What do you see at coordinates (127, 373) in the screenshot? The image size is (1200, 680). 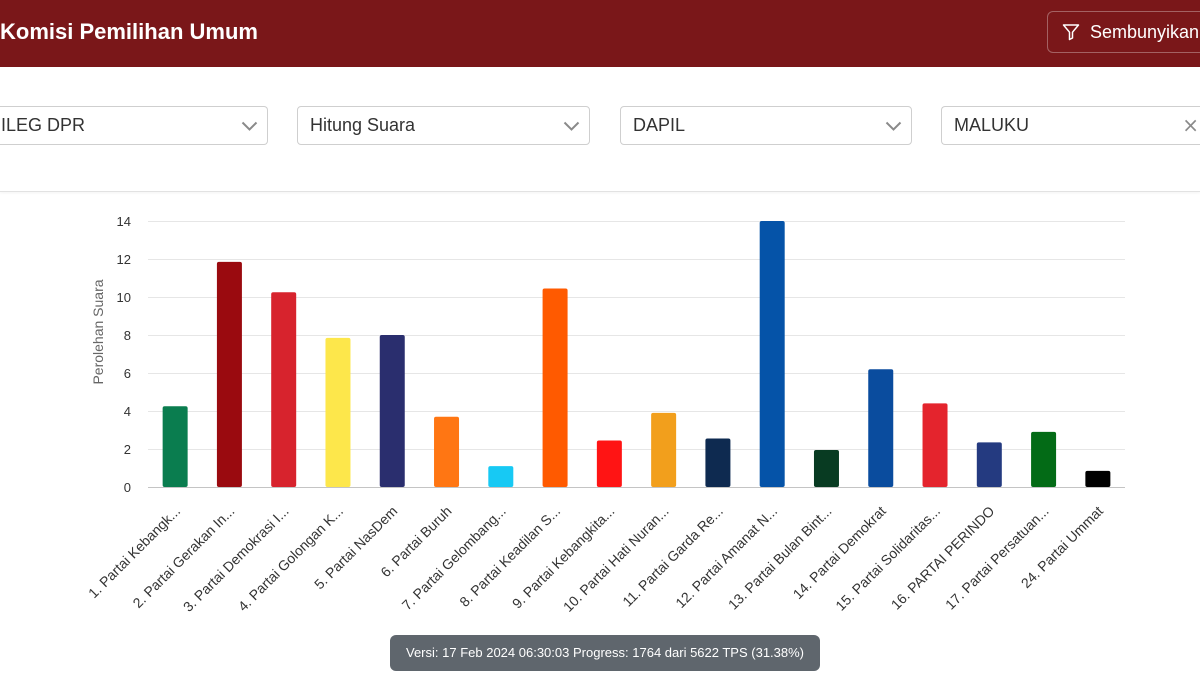 I see `y-tick-label: 6` at bounding box center [127, 373].